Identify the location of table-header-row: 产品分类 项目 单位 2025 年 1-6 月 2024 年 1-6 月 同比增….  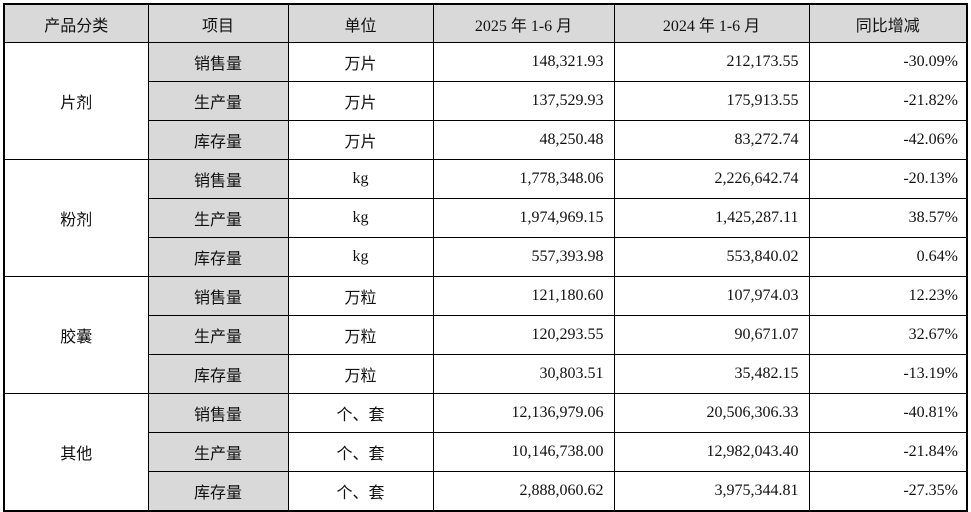
(485, 23).